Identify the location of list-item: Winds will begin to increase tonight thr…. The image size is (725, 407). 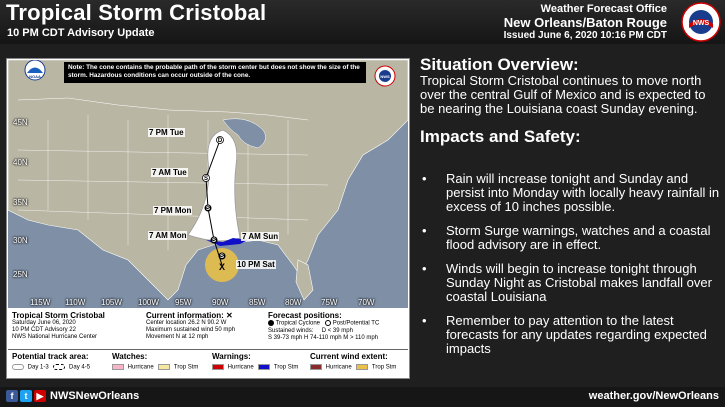
(570, 283).